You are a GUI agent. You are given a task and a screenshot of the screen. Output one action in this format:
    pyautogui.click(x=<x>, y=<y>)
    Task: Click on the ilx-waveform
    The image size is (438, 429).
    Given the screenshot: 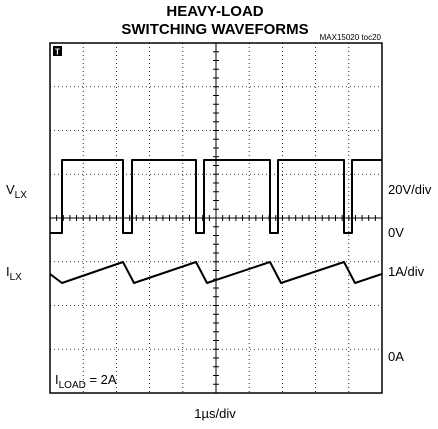 What is the action you would take?
    pyautogui.click(x=216, y=272)
    